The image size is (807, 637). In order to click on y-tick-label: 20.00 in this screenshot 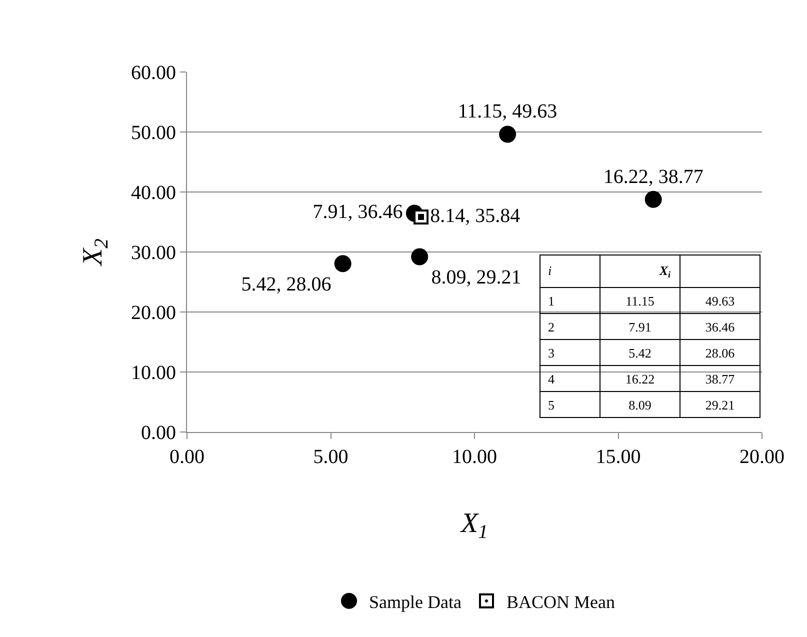, I will do `click(153, 313)`.